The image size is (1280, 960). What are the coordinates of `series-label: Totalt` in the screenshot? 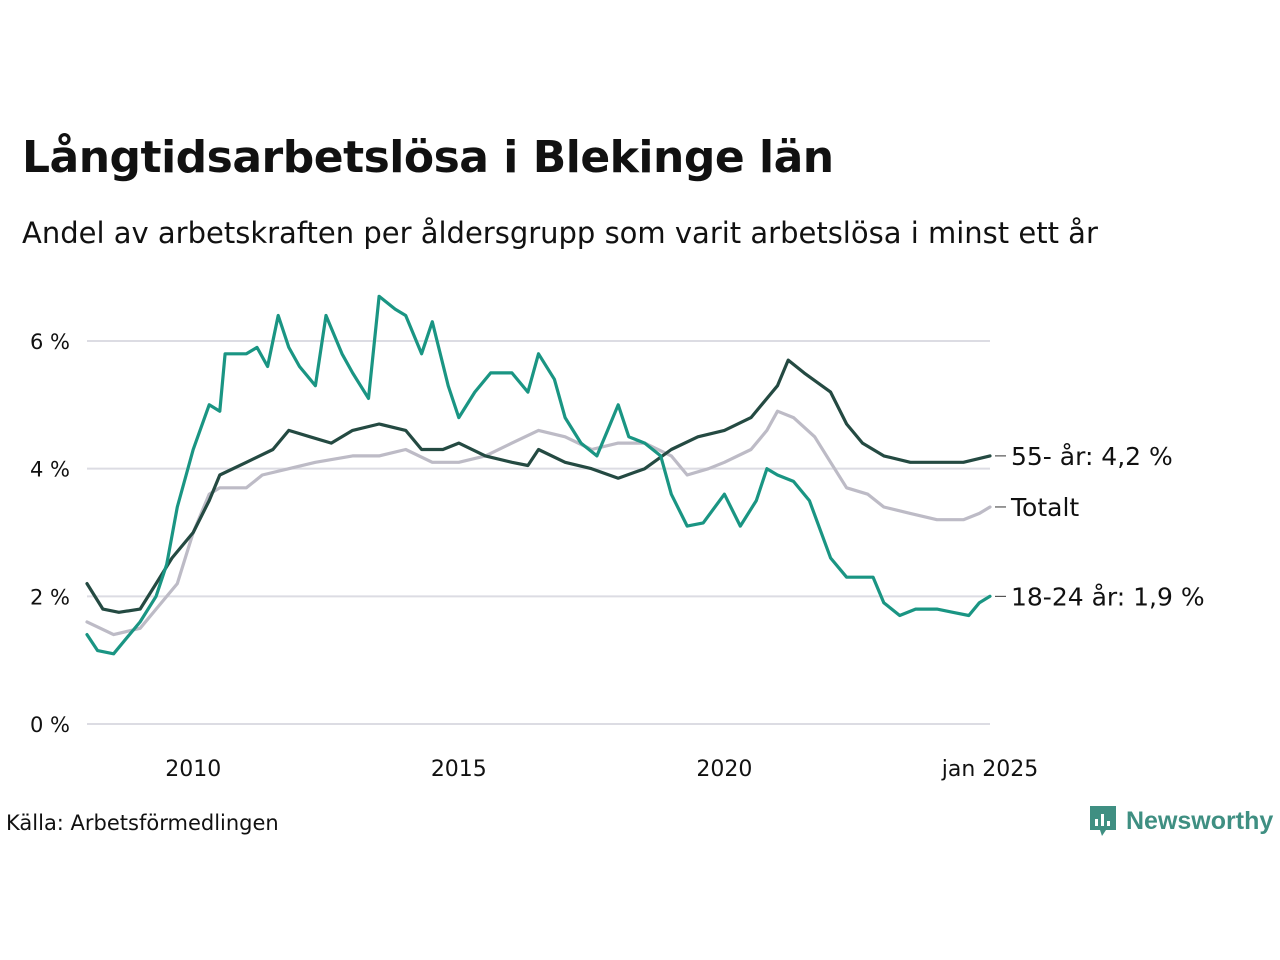 It's located at (1044, 507).